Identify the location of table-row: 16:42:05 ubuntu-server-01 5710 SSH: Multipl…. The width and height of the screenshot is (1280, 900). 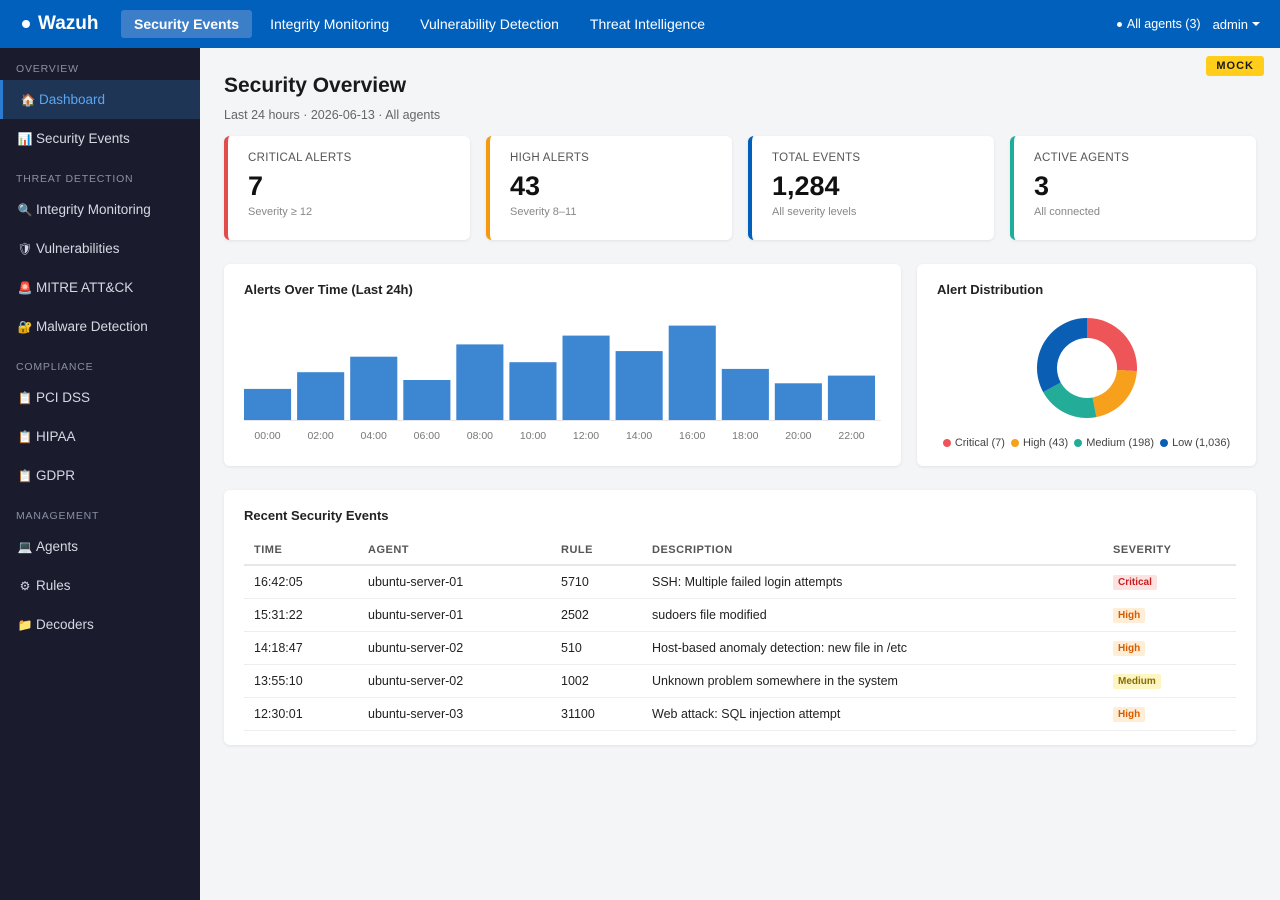
(740, 582).